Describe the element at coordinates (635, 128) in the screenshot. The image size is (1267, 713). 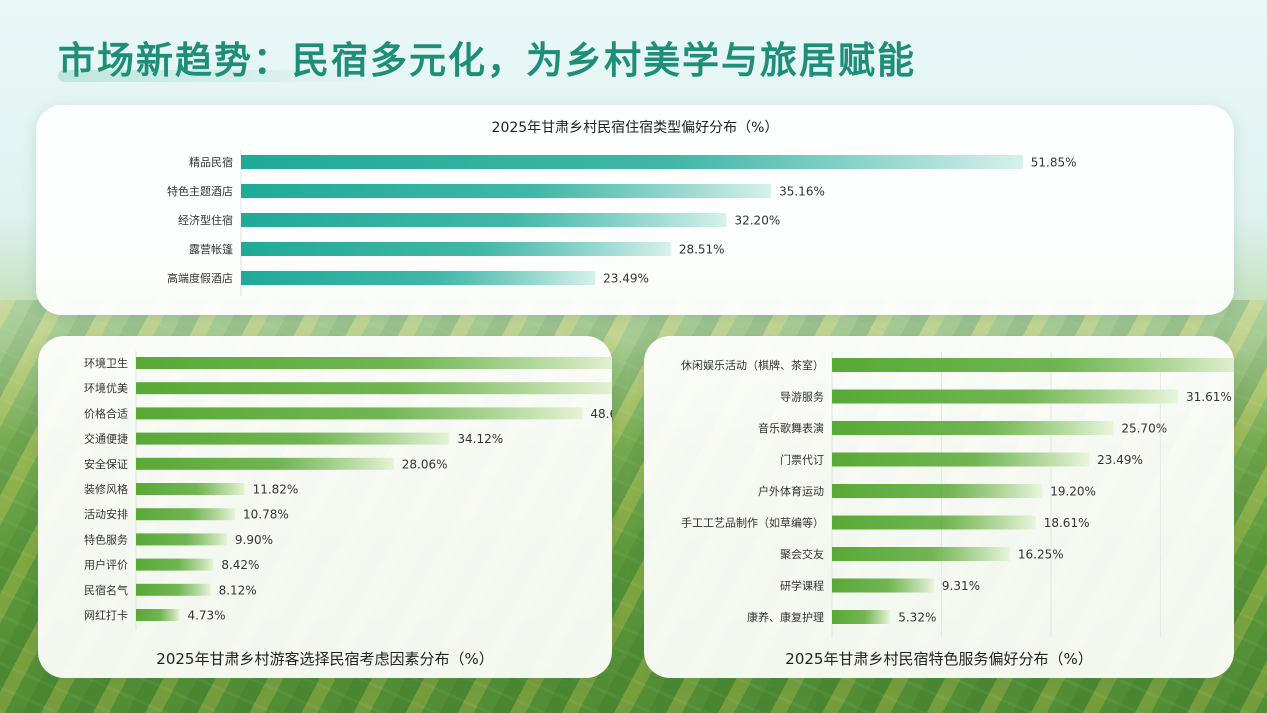
I see `chart-title: 2025年甘肃乡村民宿住宿类型偏好分布（%）` at that location.